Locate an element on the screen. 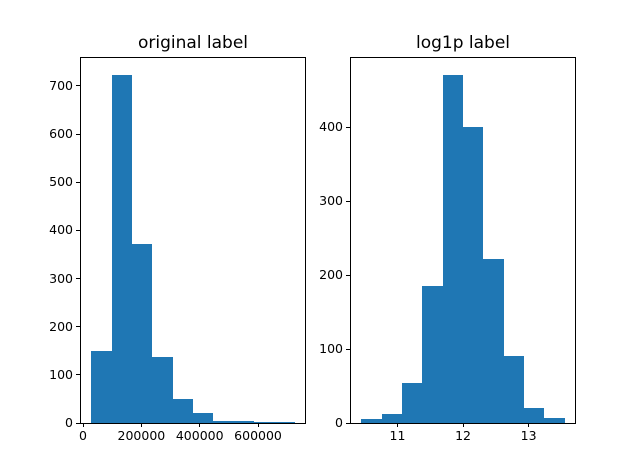 Image resolution: width=640 pixels, height=476 pixels. subplot-title-log1p-label: log1p label is located at coordinates (463, 43).